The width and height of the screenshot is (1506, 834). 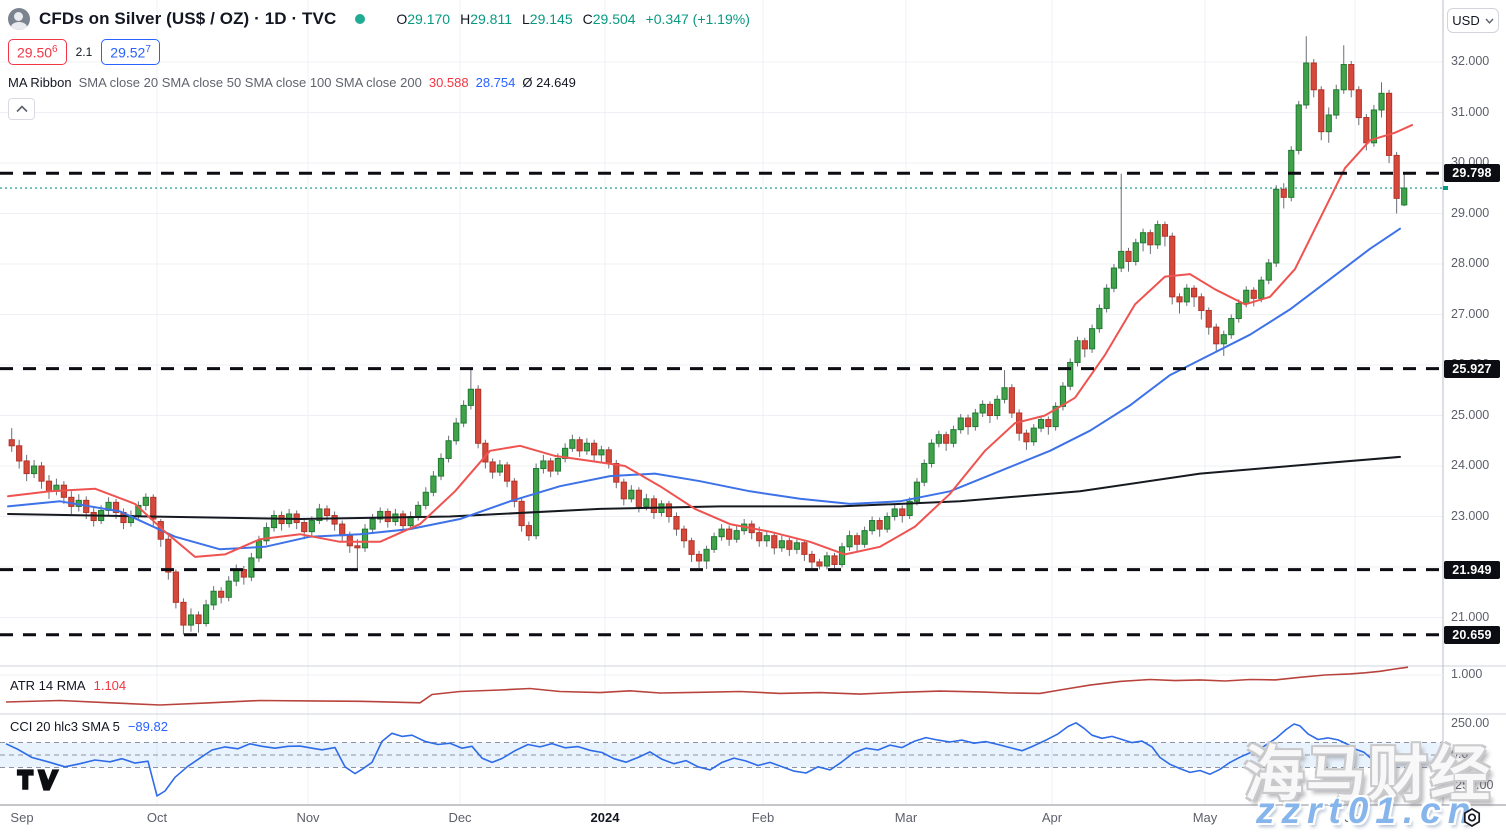 I want to click on indicator-legend-atr: ATR 14 RMA 1.104, so click(x=68, y=685).